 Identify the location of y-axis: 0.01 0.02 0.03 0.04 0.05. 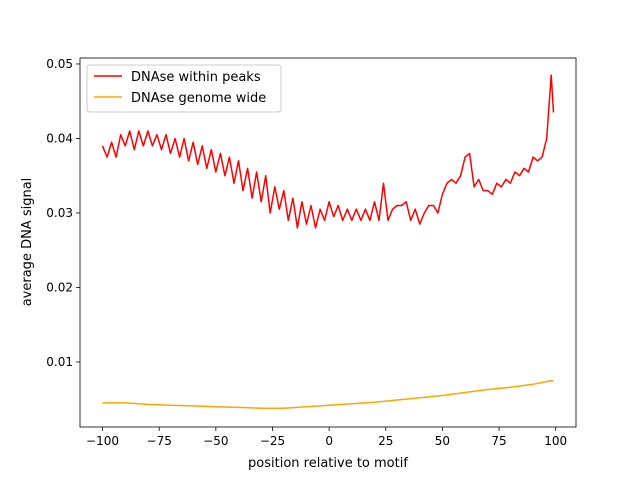
(63, 213).